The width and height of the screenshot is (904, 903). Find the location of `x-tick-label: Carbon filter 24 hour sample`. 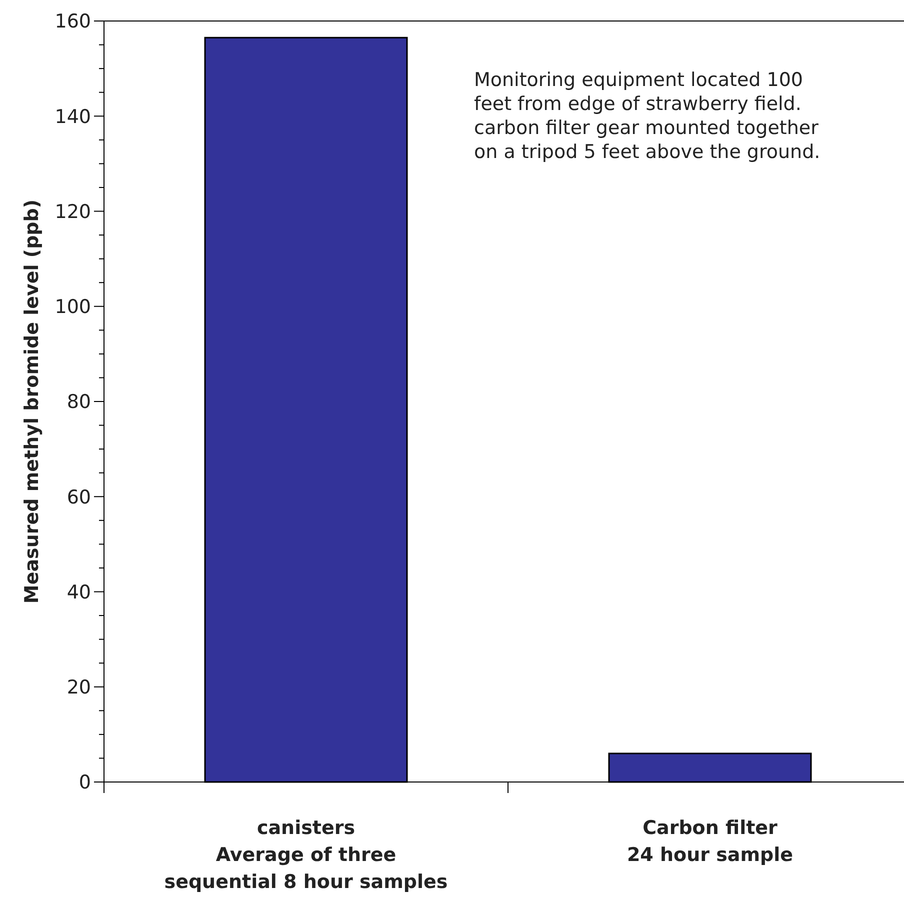

x-tick-label: Carbon filter 24 hour sample is located at coordinates (710, 841).